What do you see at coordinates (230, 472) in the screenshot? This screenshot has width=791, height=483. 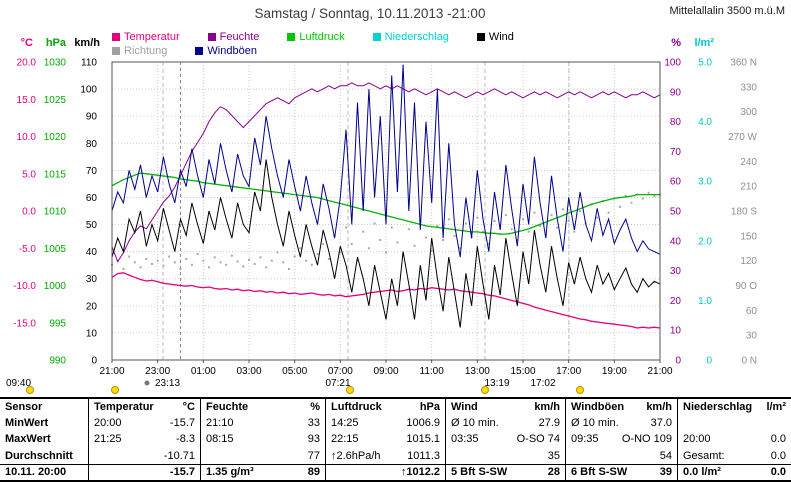 I see `cell-time: 1.35 g/m³` at bounding box center [230, 472].